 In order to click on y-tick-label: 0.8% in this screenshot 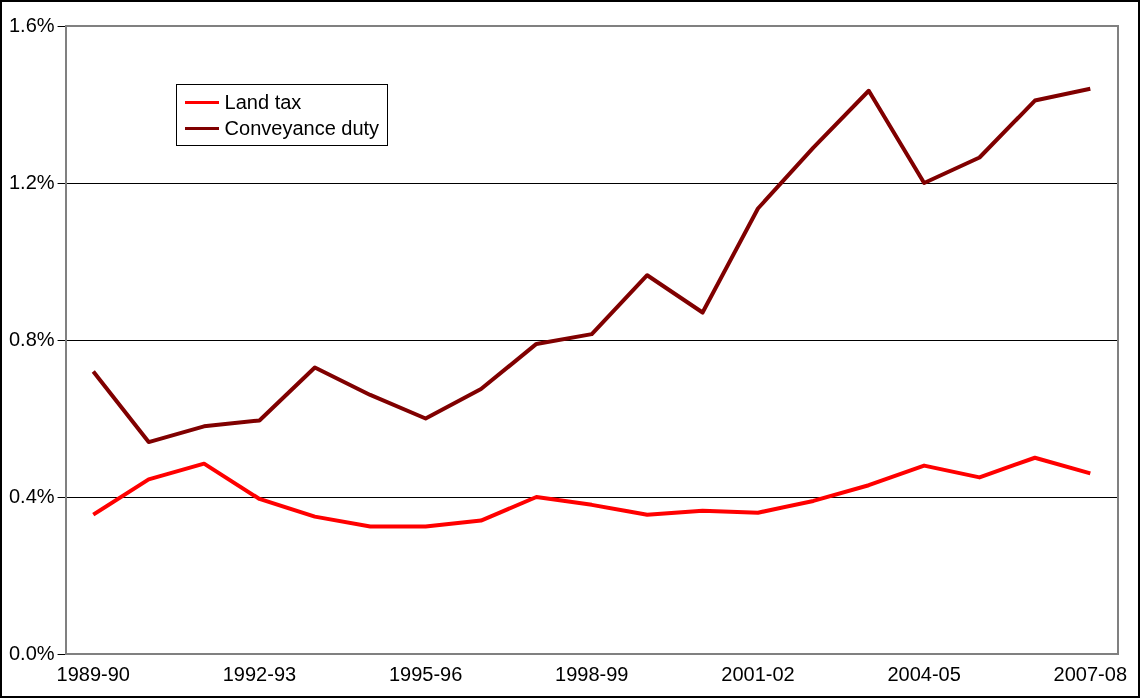, I will do `click(31, 338)`.